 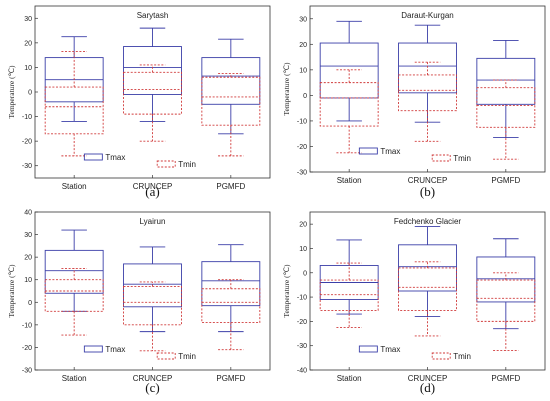 What do you see at coordinates (427, 191) in the screenshot?
I see `panel-label: (b)` at bounding box center [427, 191].